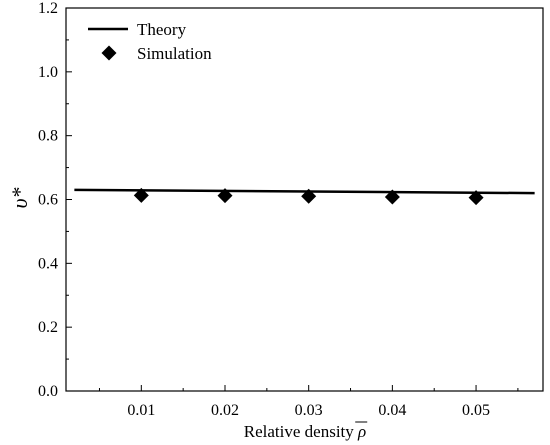  Describe the element at coordinates (48, 391) in the screenshot. I see `y-tick-label: 0.0` at that location.